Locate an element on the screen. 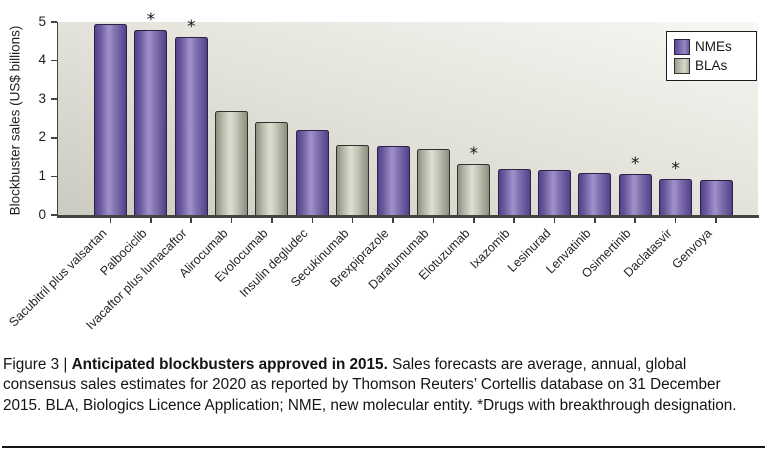 Image resolution: width=771 pixels, height=463 pixels. legend-swatch-bla is located at coordinates (682, 65).